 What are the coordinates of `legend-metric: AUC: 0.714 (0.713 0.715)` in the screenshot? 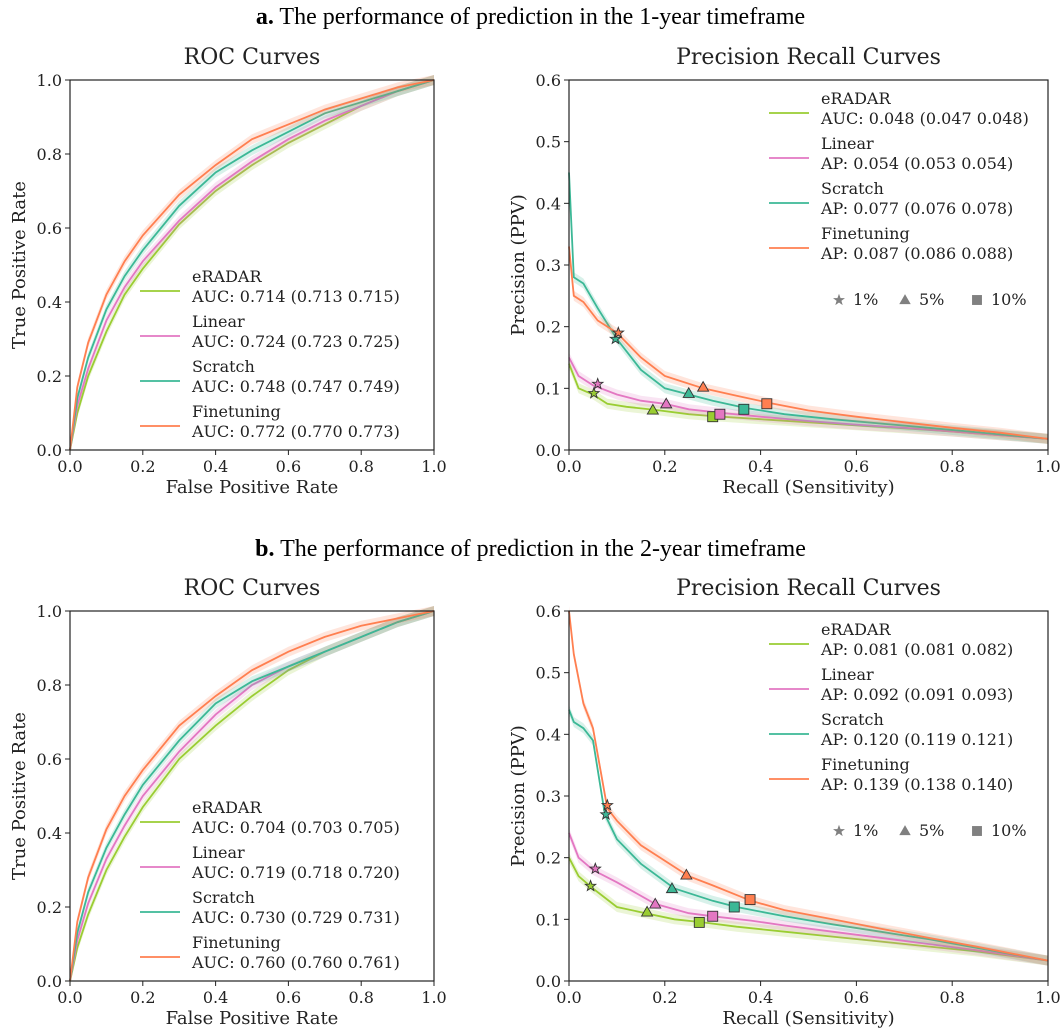 It's located at (295, 296).